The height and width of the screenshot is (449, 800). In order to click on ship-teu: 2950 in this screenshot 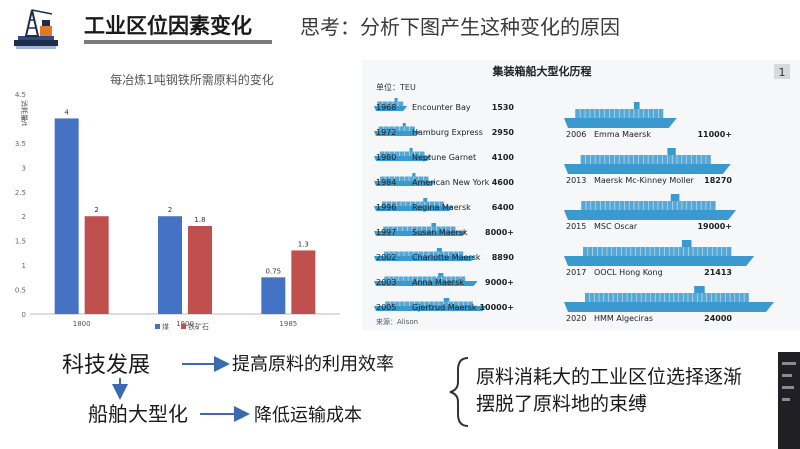, I will do `click(503, 132)`.